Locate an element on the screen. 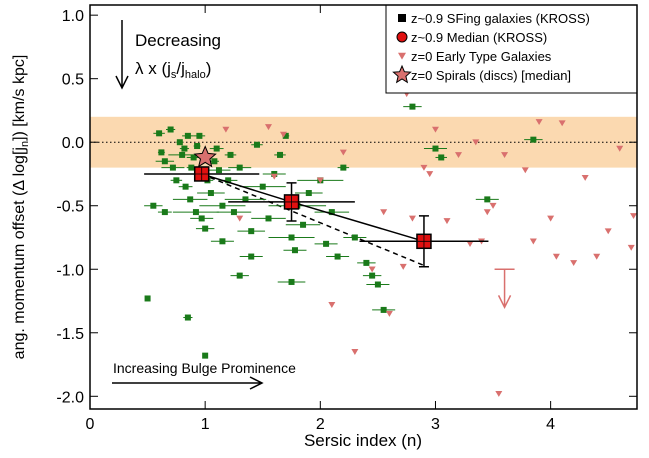 The image size is (649, 458). dashed-line is located at coordinates (313, 220).